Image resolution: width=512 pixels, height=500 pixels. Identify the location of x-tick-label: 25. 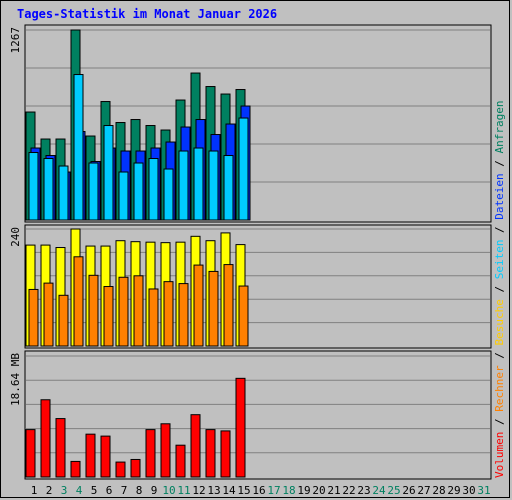
(393, 490).